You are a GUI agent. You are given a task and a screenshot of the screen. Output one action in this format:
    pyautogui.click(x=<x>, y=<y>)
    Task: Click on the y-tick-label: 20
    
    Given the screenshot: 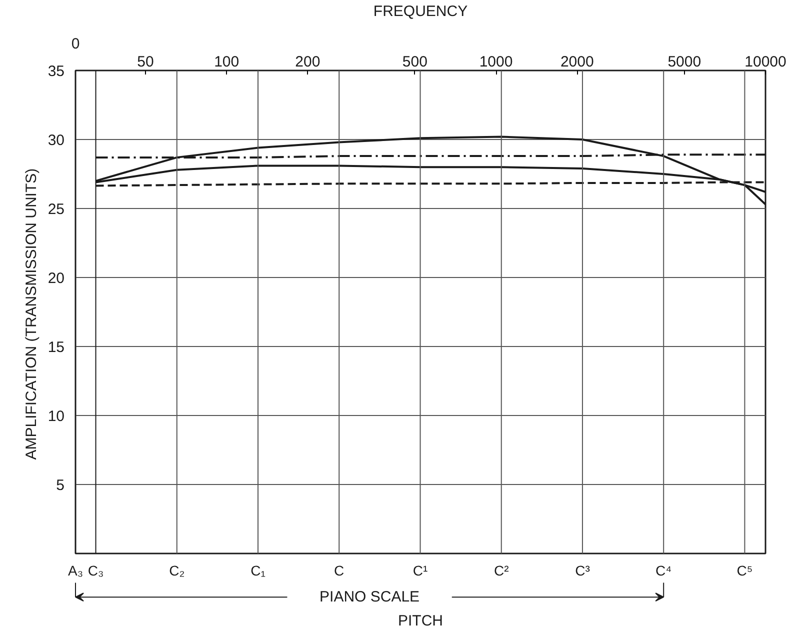 What is the action you would take?
    pyautogui.click(x=56, y=278)
    